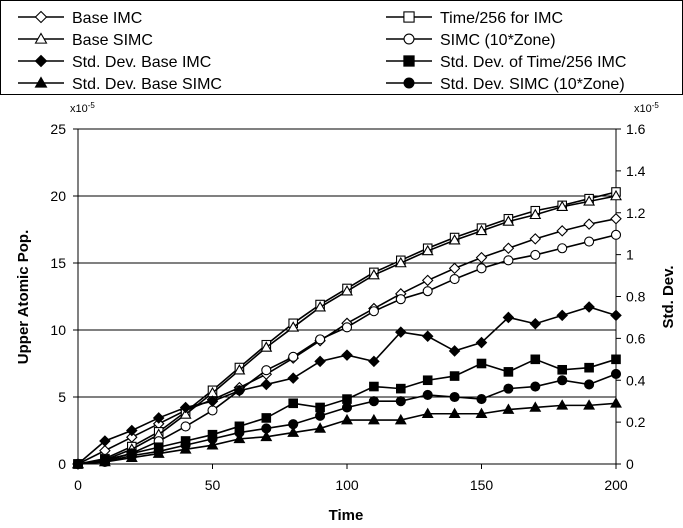  Describe the element at coordinates (62, 397) in the screenshot. I see `y-left-tick-label: 5` at that location.